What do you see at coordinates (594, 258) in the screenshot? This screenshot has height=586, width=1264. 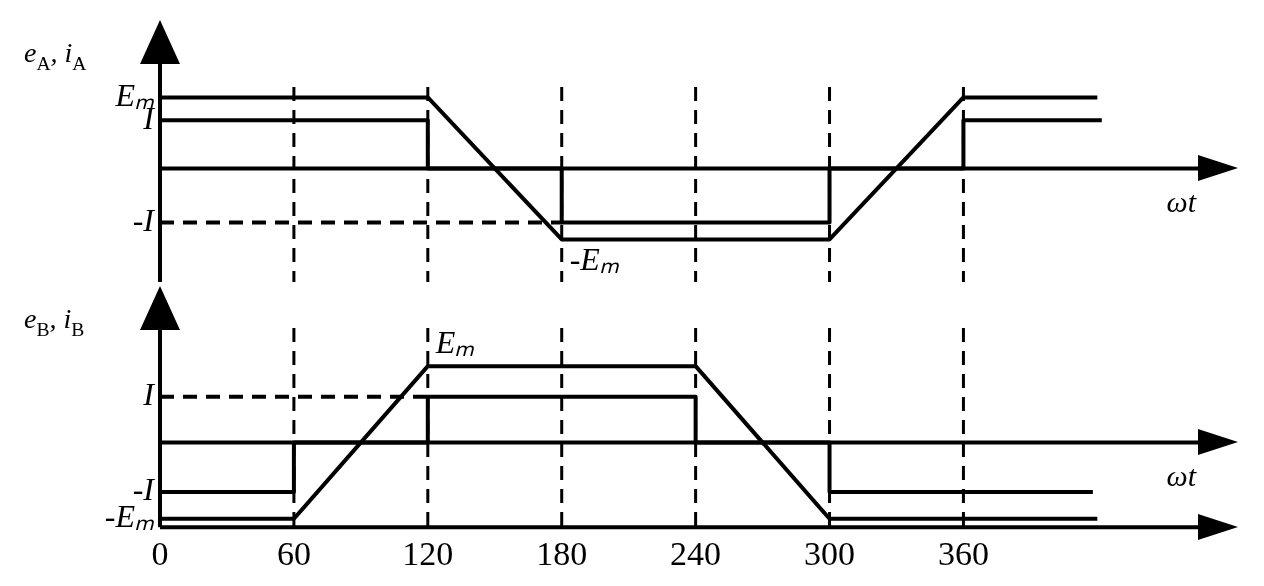 I see `annotation: -Eₘ` at bounding box center [594, 258].